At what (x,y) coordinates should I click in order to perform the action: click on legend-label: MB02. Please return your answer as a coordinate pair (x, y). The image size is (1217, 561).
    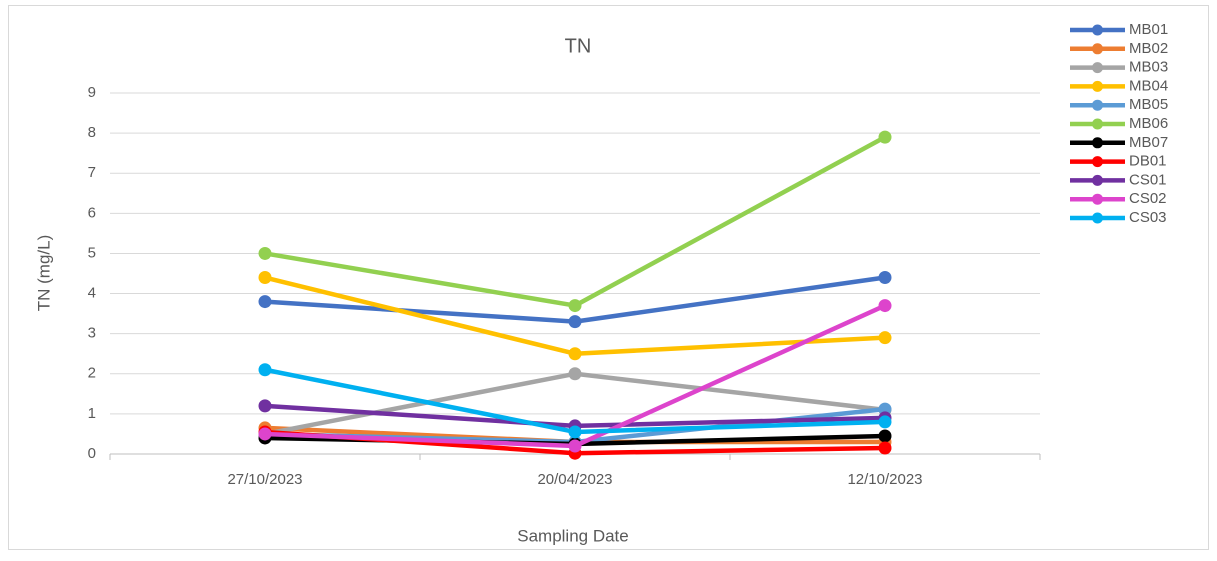
    Looking at the image, I should click on (1148, 48).